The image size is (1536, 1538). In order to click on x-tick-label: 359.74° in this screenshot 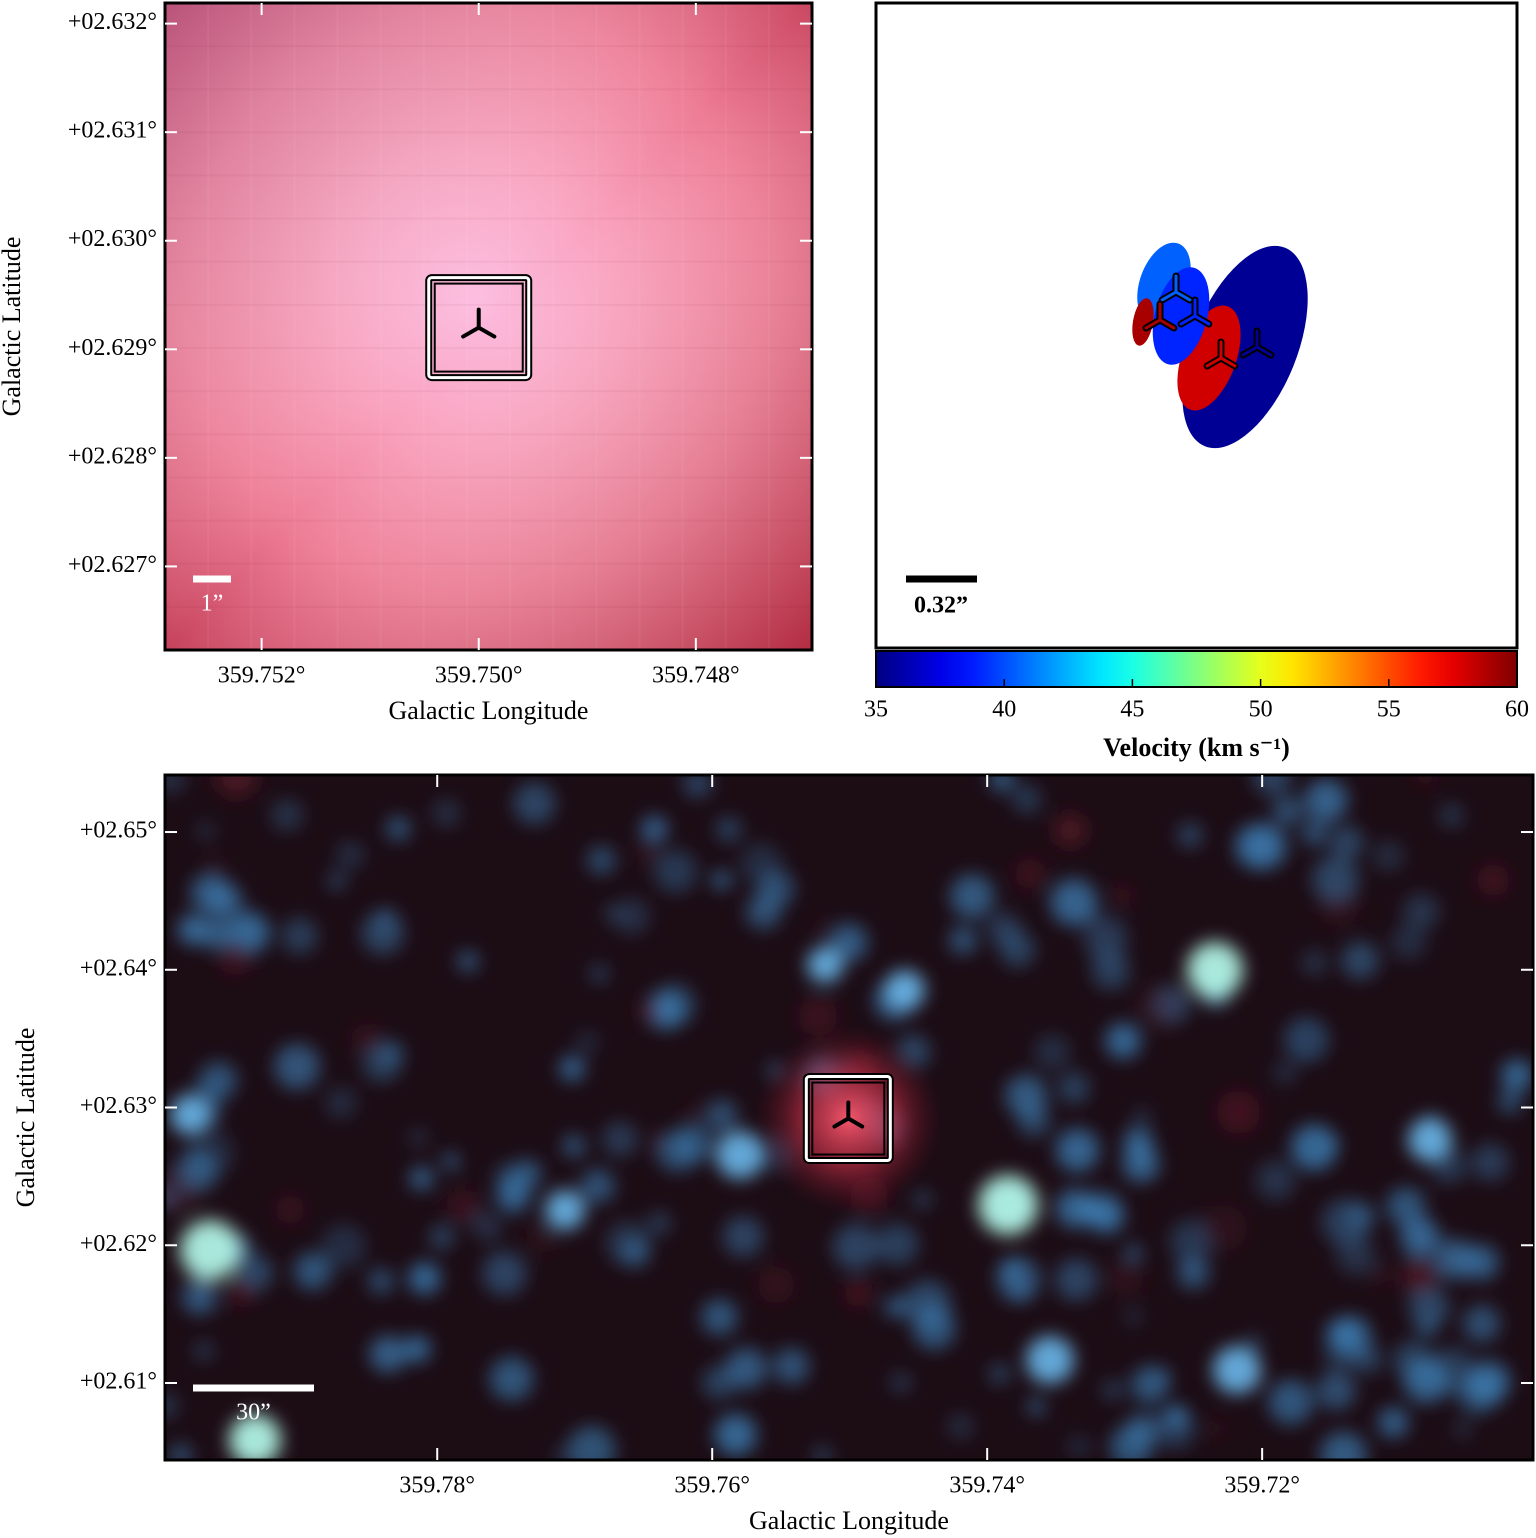, I will do `click(987, 1486)`.